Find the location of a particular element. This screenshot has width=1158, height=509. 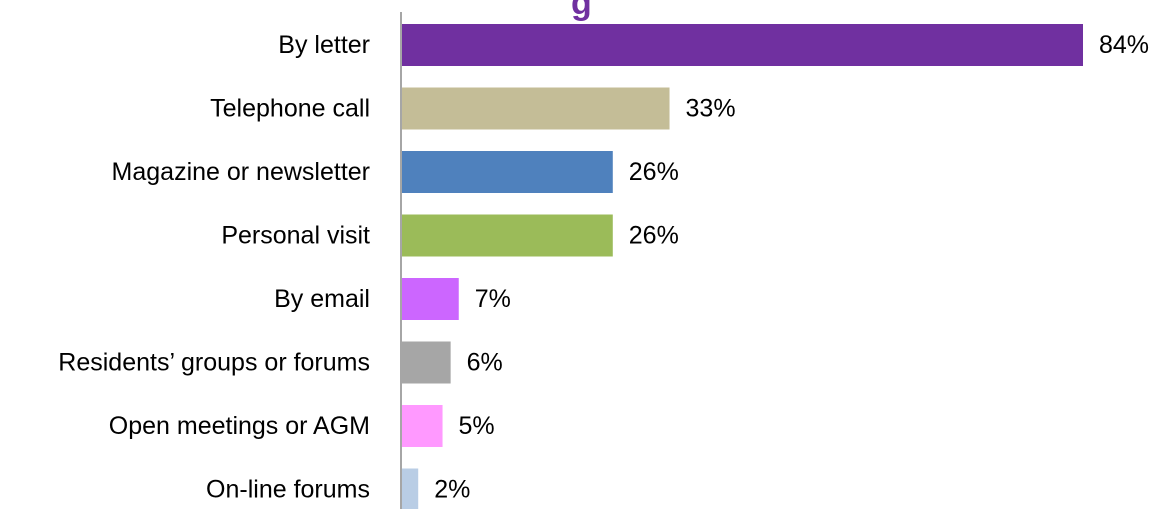

category-label-3: Personal visit is located at coordinates (295, 236).